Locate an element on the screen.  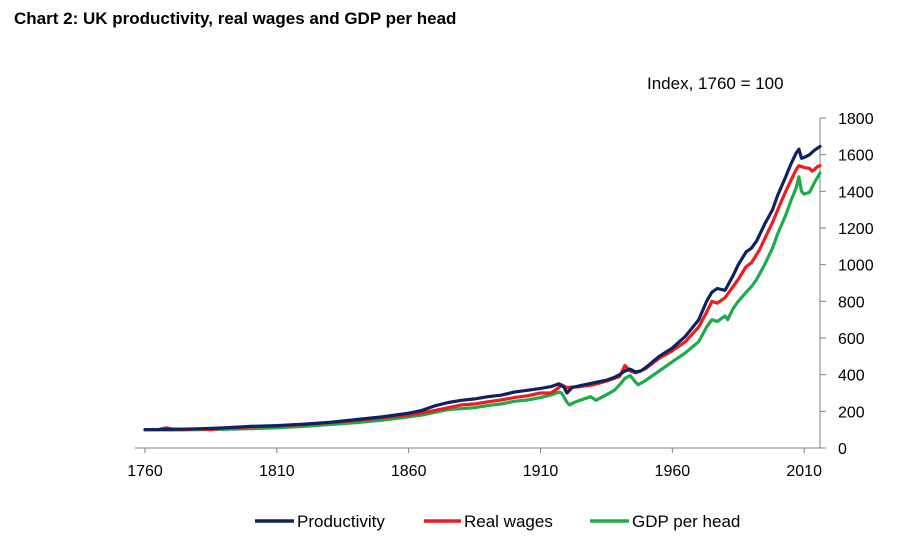
legend-label: Real wages is located at coordinates (508, 521).